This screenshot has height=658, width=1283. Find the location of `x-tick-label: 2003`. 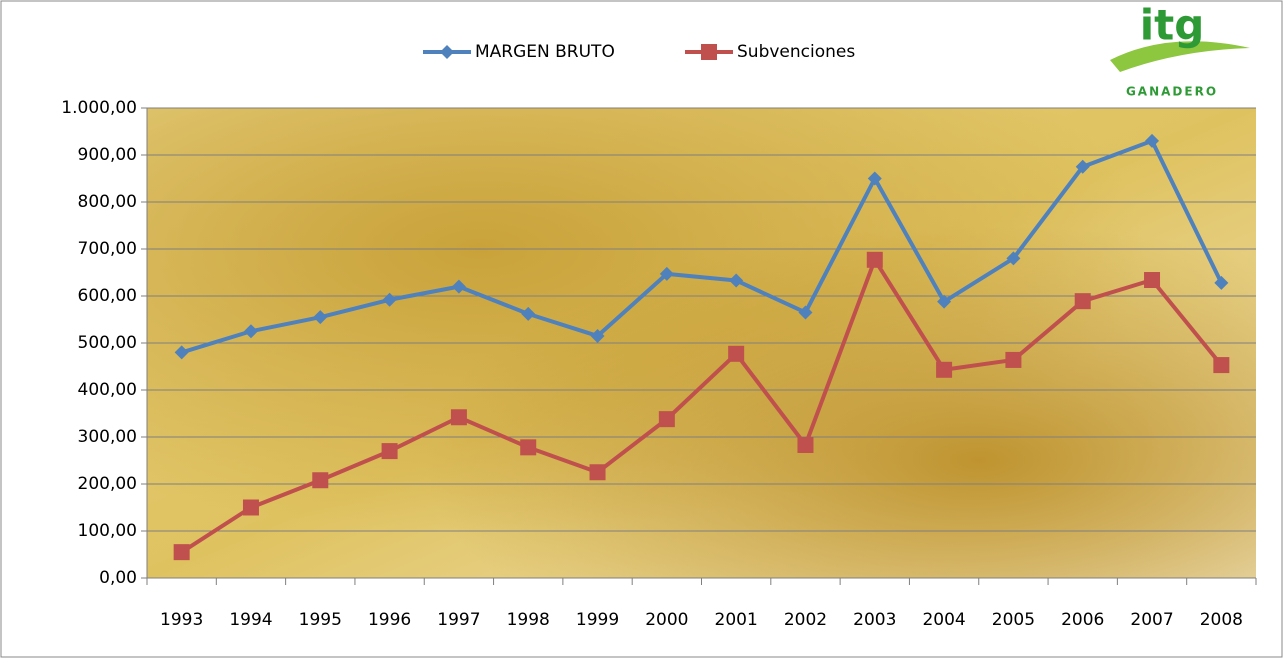

x-tick-label: 2003 is located at coordinates (874, 620).